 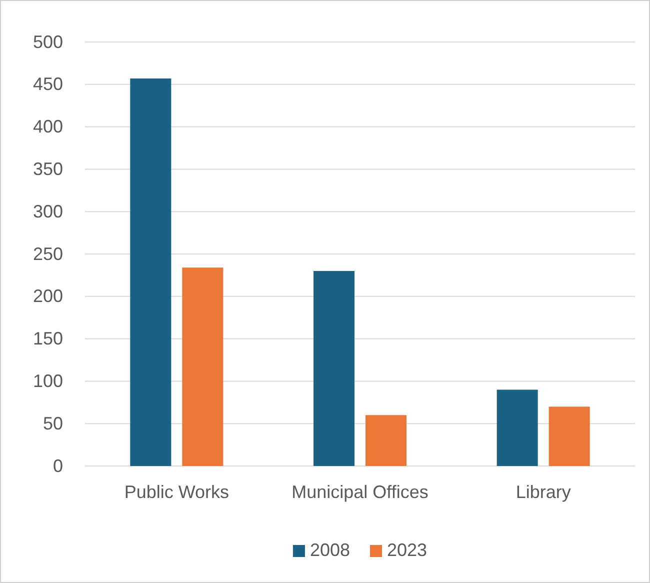 What do you see at coordinates (47, 338) in the screenshot?
I see `y-tick-label: 150` at bounding box center [47, 338].